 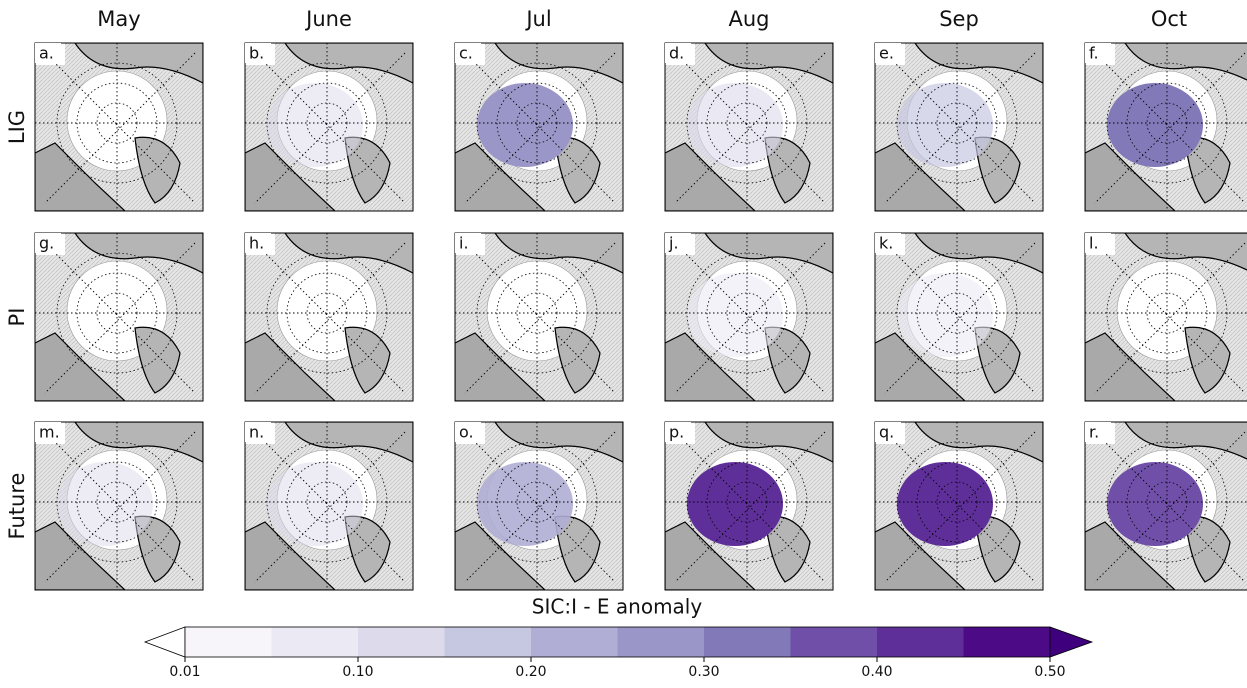 What do you see at coordinates (256, 53) in the screenshot?
I see `panel-label: b.` at bounding box center [256, 53].